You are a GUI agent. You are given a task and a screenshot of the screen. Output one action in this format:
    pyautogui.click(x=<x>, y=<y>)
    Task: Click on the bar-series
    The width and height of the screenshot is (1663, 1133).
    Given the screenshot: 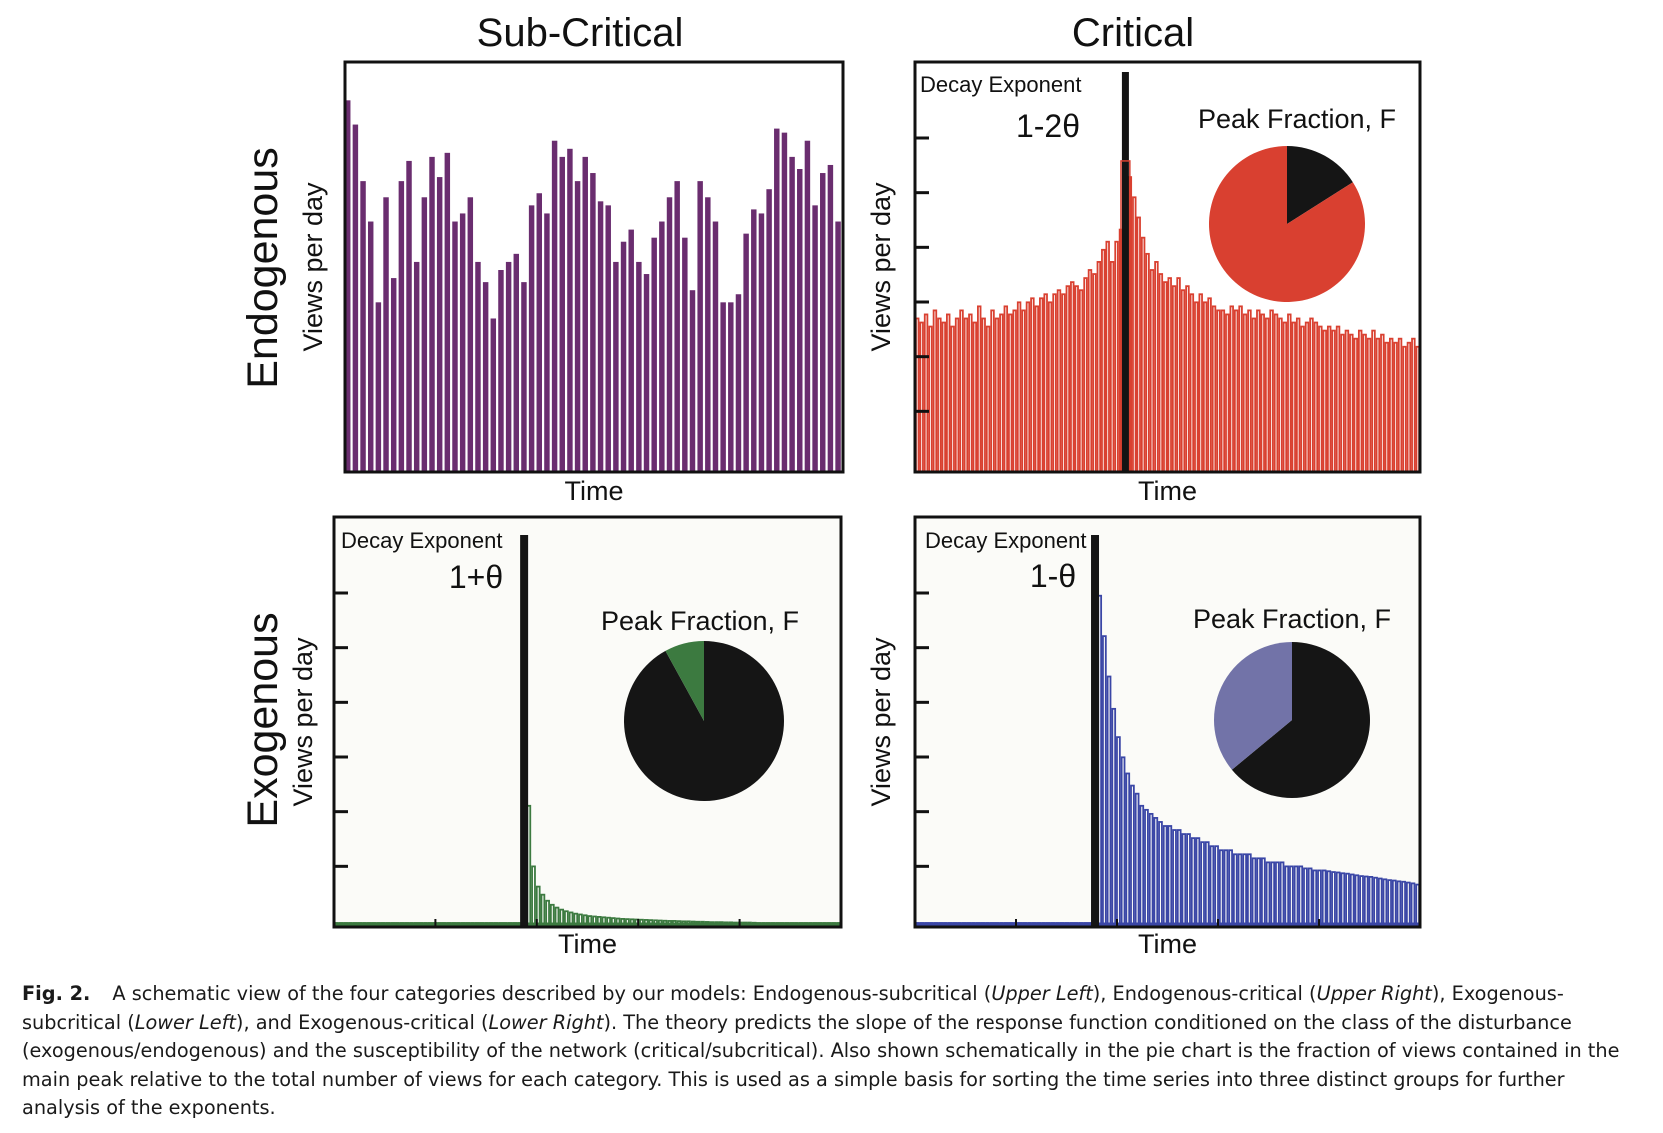 What is the action you would take?
    pyautogui.click(x=593, y=286)
    